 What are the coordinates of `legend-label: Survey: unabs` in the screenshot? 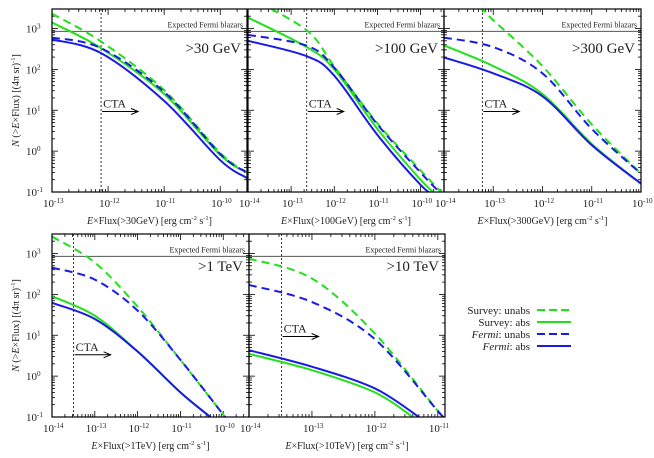 It's located at (498, 311).